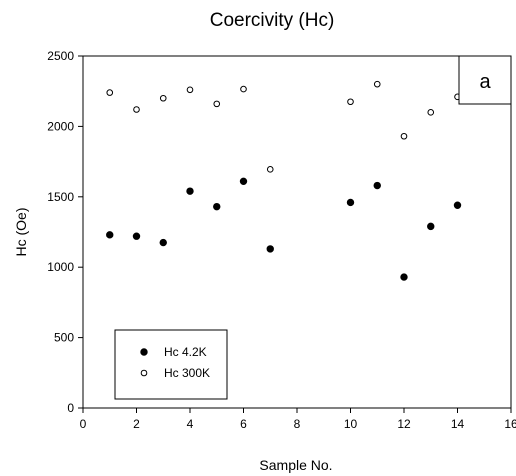  Describe the element at coordinates (60, 267) in the screenshot. I see `y-tick-label: 1000` at that location.